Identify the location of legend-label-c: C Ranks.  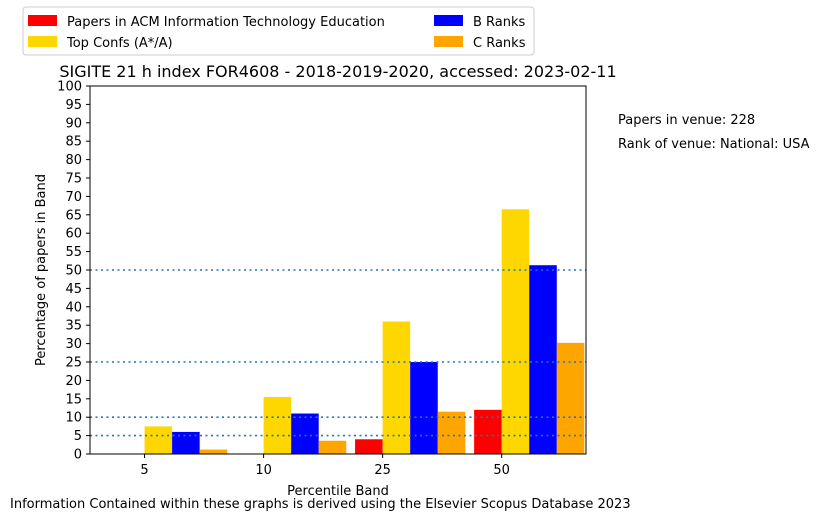
(499, 43).